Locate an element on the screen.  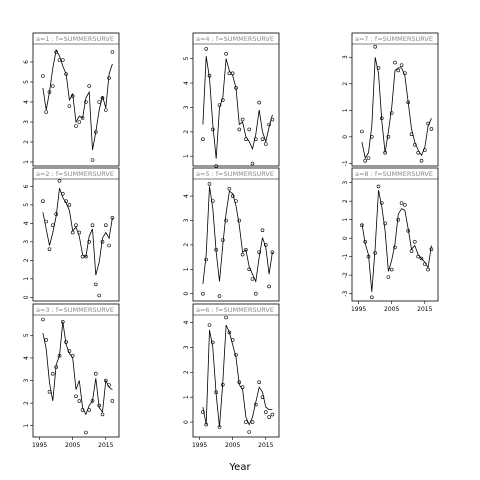
y-tick-label: -2 is located at coordinates (345, 275).